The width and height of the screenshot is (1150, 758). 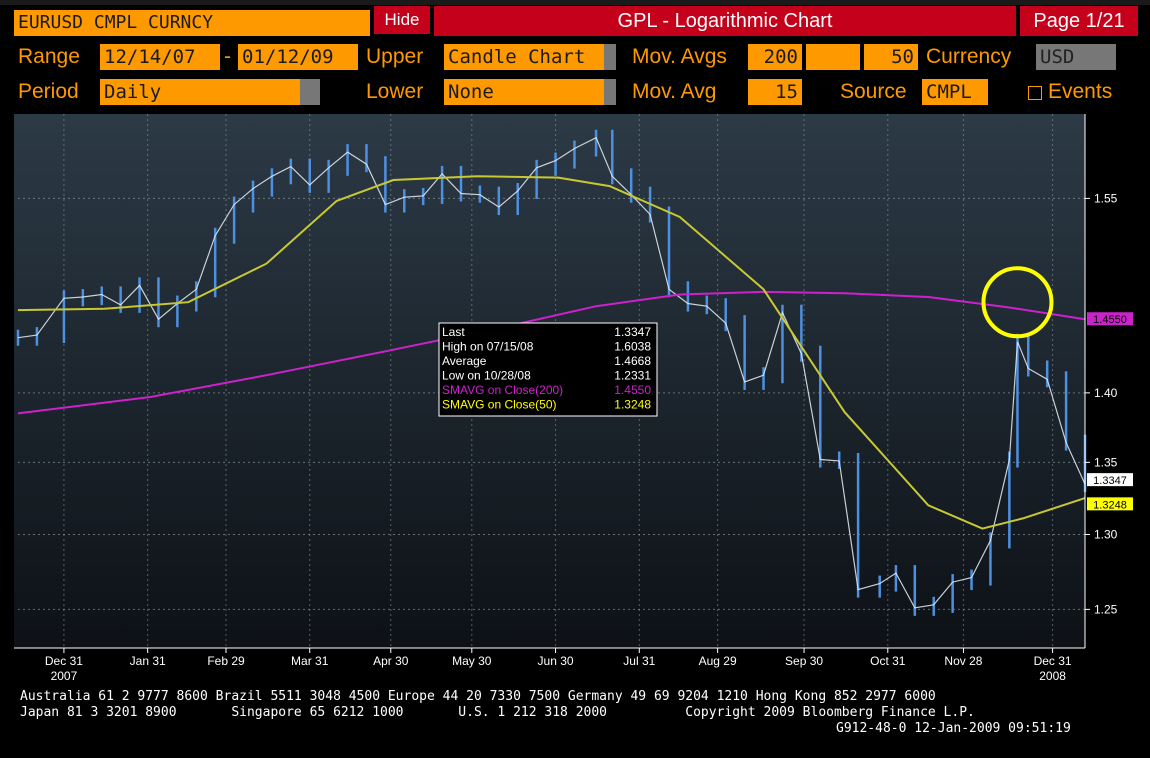 I want to click on legend-label: Low on 10/28/08, so click(x=486, y=376).